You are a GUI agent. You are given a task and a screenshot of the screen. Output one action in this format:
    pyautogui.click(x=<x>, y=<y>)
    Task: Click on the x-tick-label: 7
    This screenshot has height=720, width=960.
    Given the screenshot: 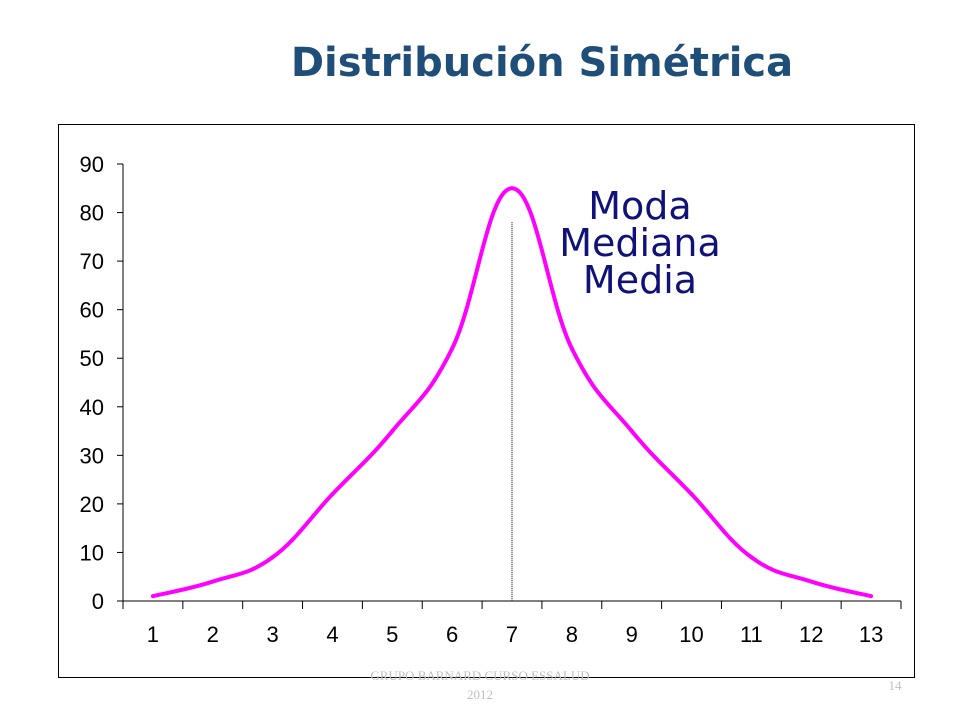 What is the action you would take?
    pyautogui.click(x=512, y=634)
    